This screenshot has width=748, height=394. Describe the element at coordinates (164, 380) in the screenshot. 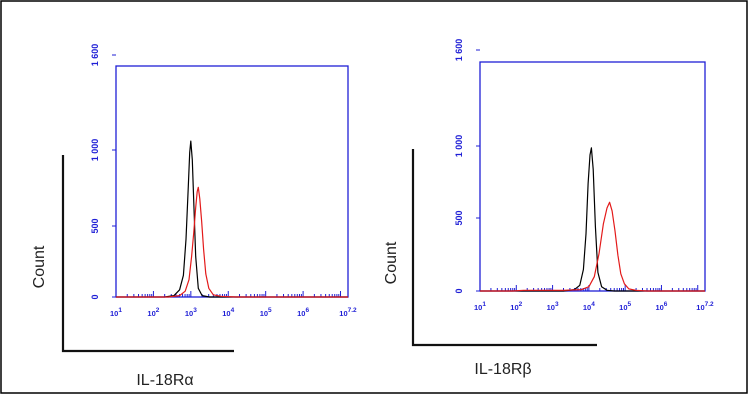

I see `x-axis-label: IL-18Rα` at that location.